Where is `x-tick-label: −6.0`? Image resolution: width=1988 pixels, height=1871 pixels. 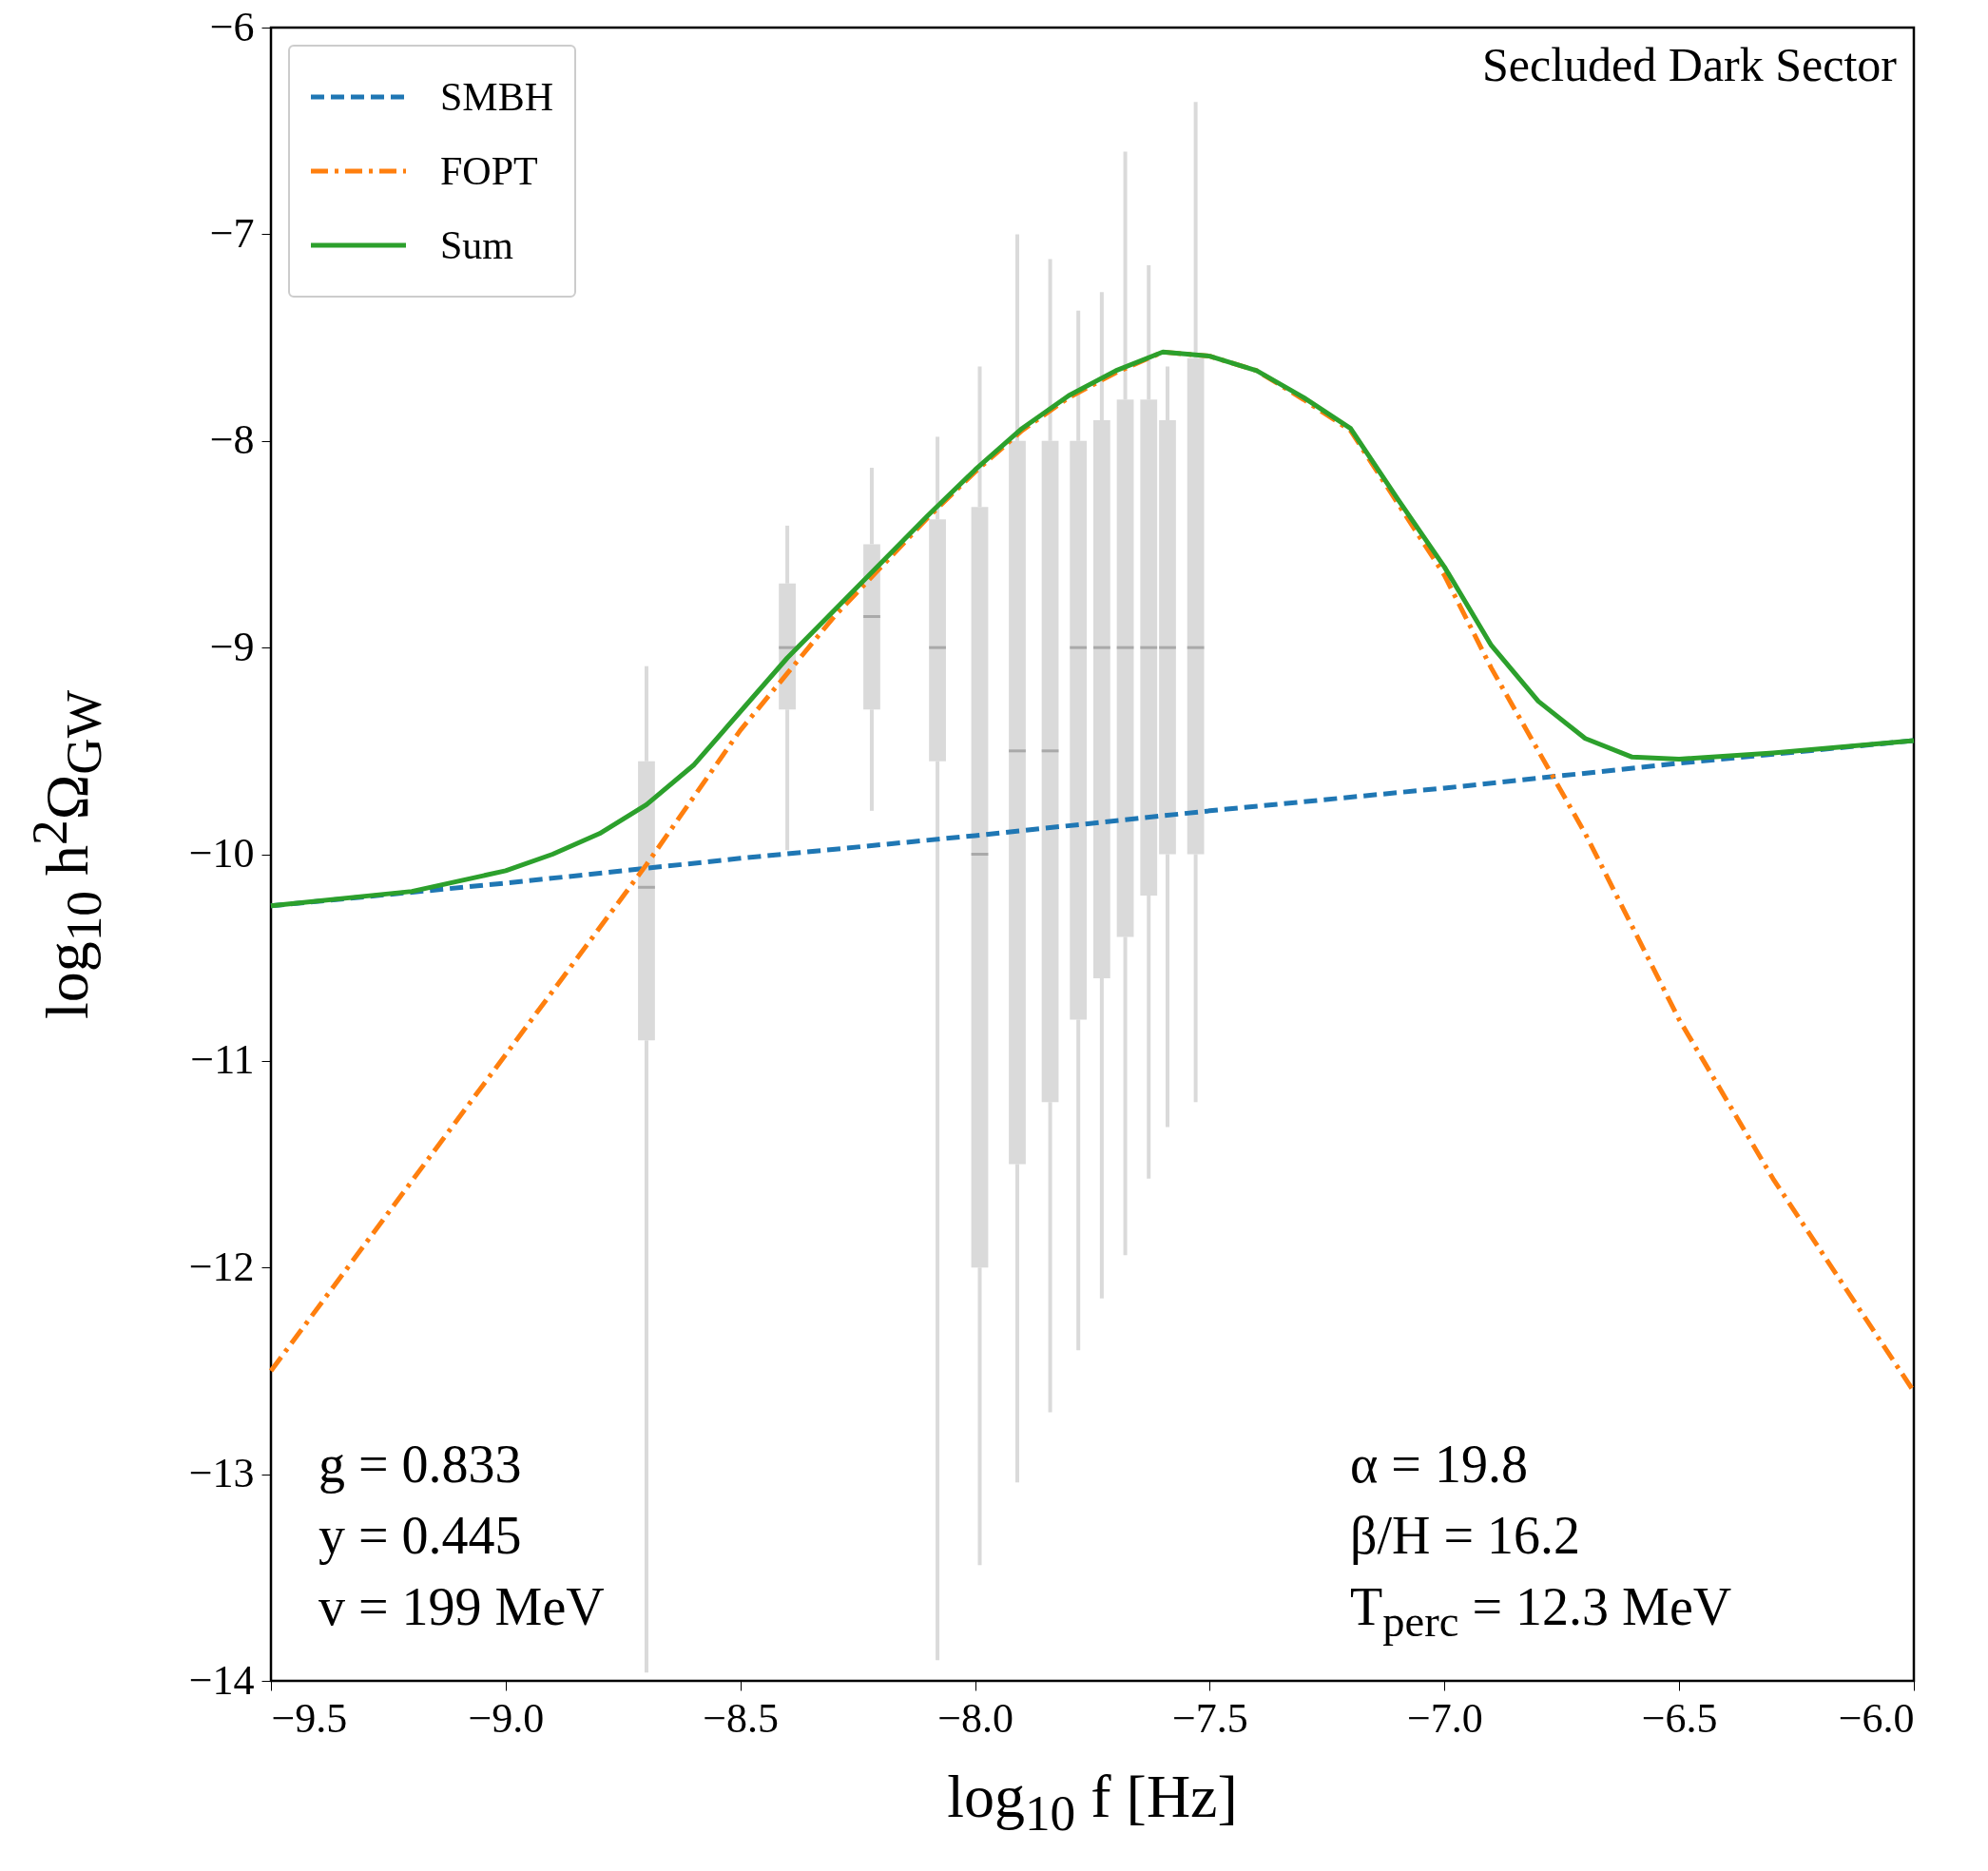 x-tick-label: −6.0 is located at coordinates (1876, 1718).